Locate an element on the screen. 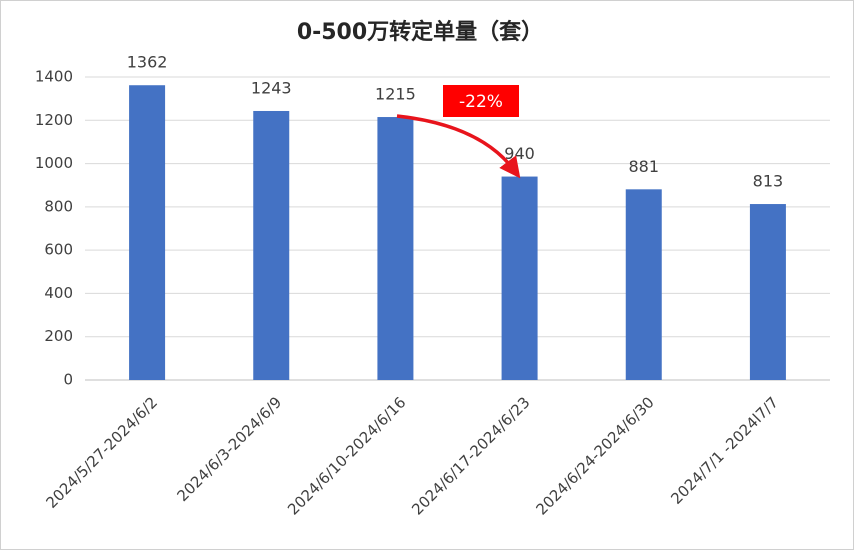  annotation-box is located at coordinates (481, 101).